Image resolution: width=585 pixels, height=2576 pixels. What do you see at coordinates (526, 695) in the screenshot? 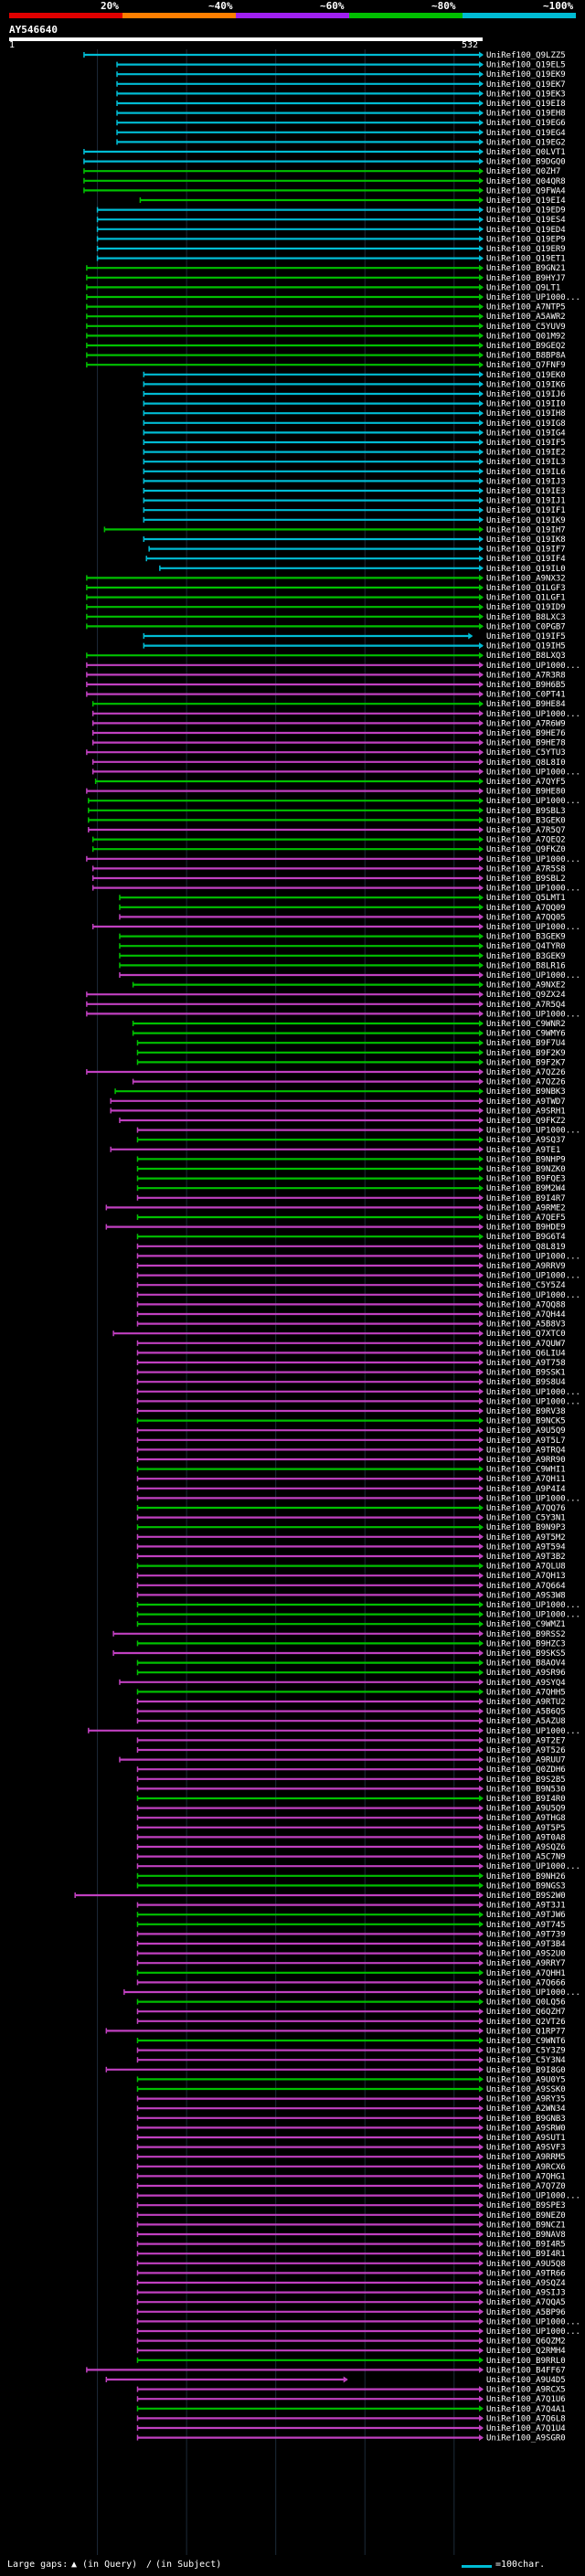
I see `hit-label: UniRef100_C0PT41` at bounding box center [526, 695].